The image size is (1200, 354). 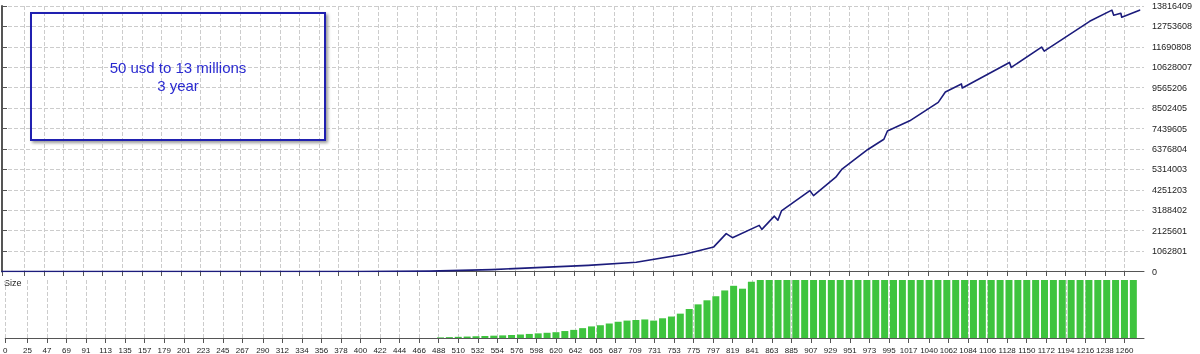 What do you see at coordinates (86, 349) in the screenshot?
I see `x-tick-label: 91` at bounding box center [86, 349].